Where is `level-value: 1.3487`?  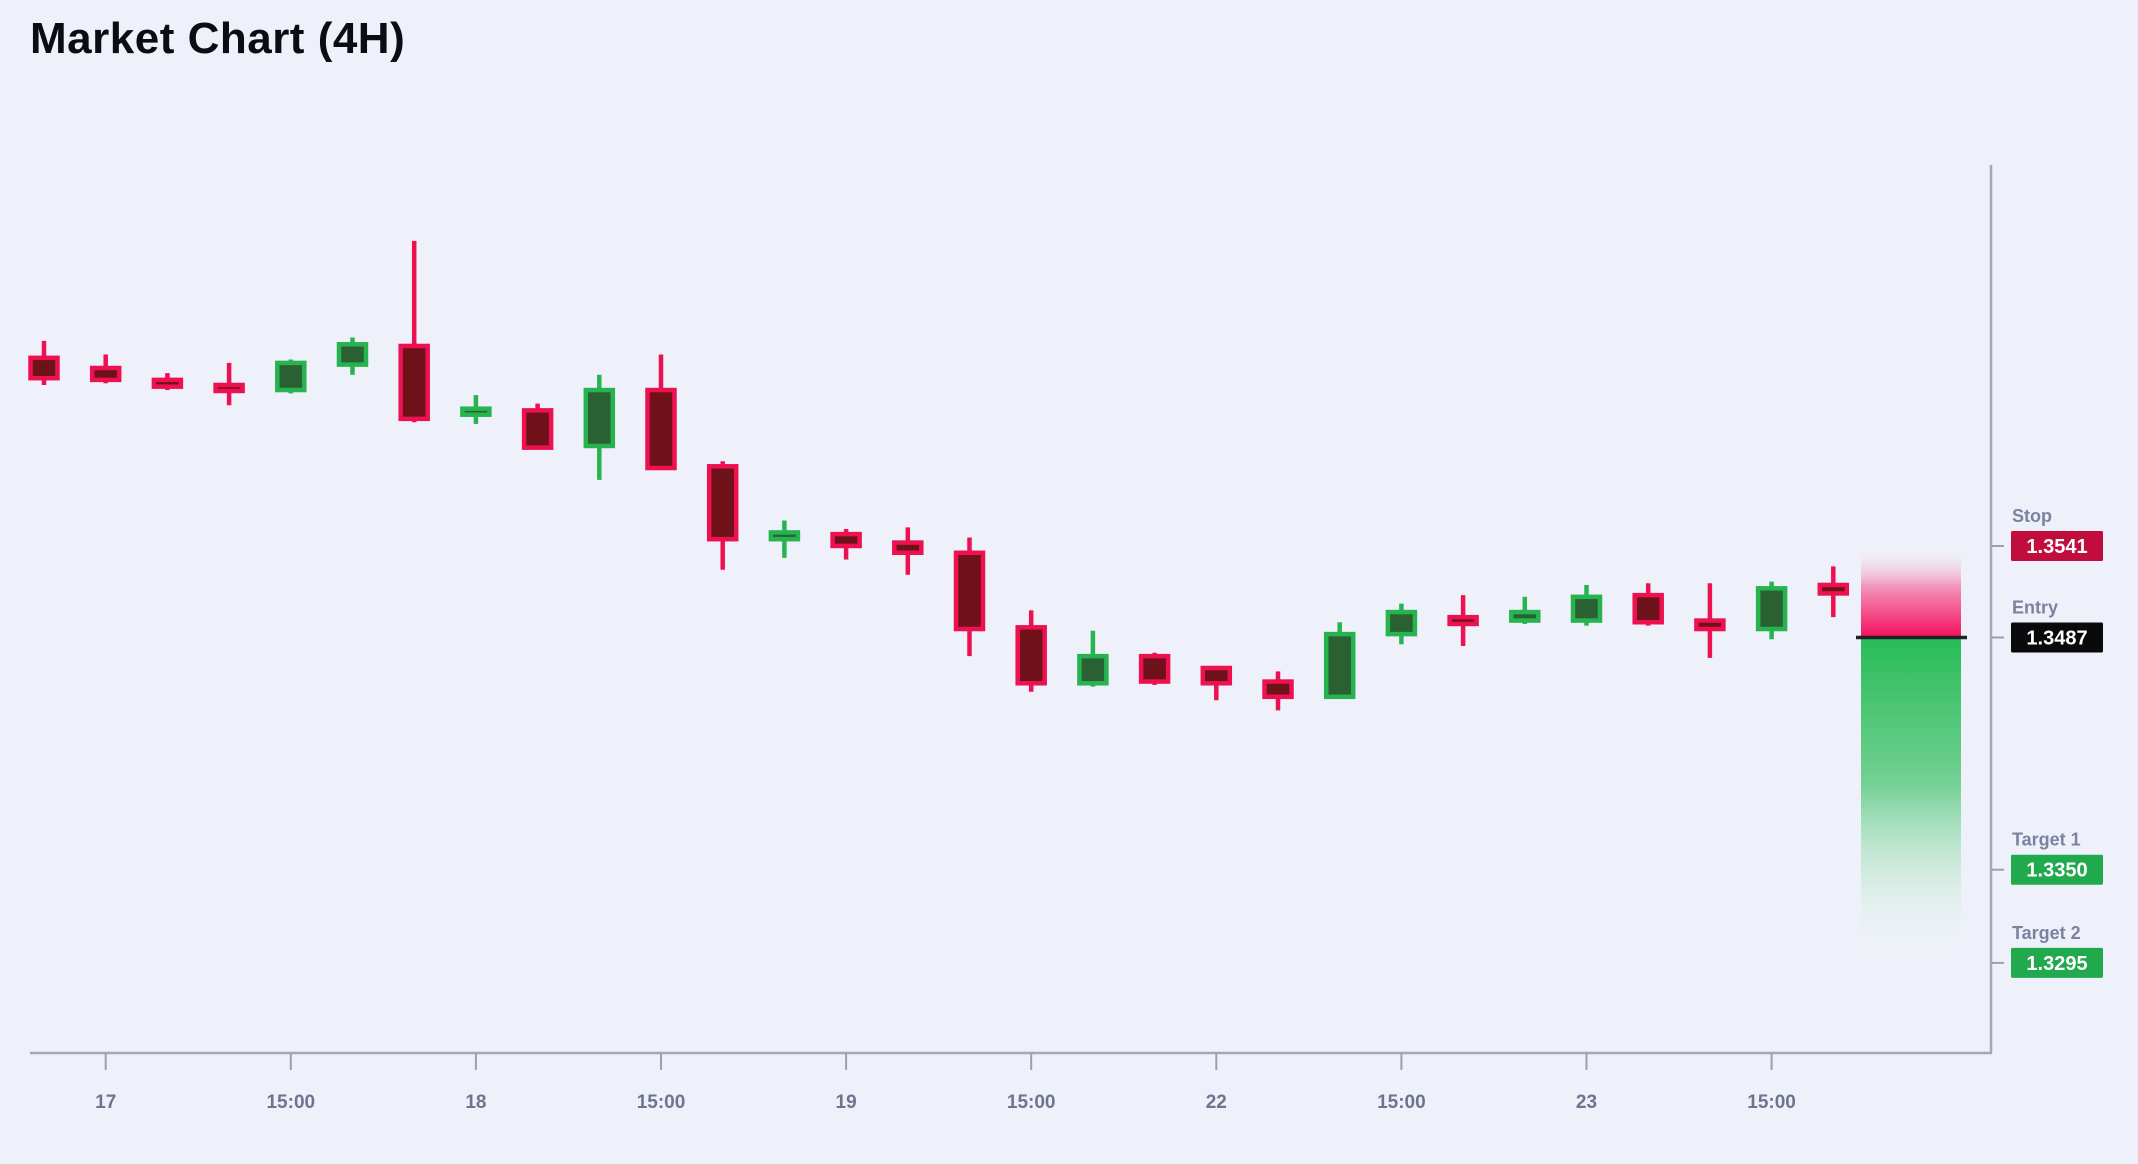 level-value: 1.3487 is located at coordinates (2056, 639).